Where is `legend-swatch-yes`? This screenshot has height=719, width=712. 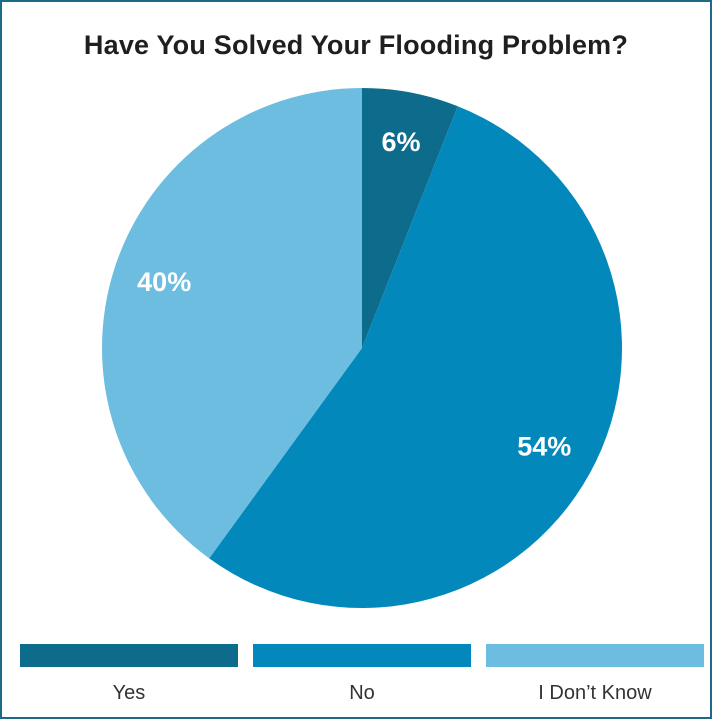 legend-swatch-yes is located at coordinates (129, 655).